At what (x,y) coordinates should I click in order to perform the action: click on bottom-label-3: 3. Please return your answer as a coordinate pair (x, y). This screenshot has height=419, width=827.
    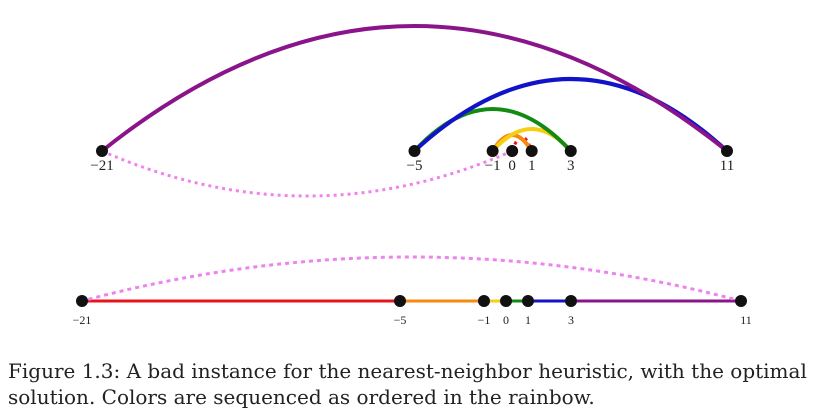
    Looking at the image, I should click on (571, 320).